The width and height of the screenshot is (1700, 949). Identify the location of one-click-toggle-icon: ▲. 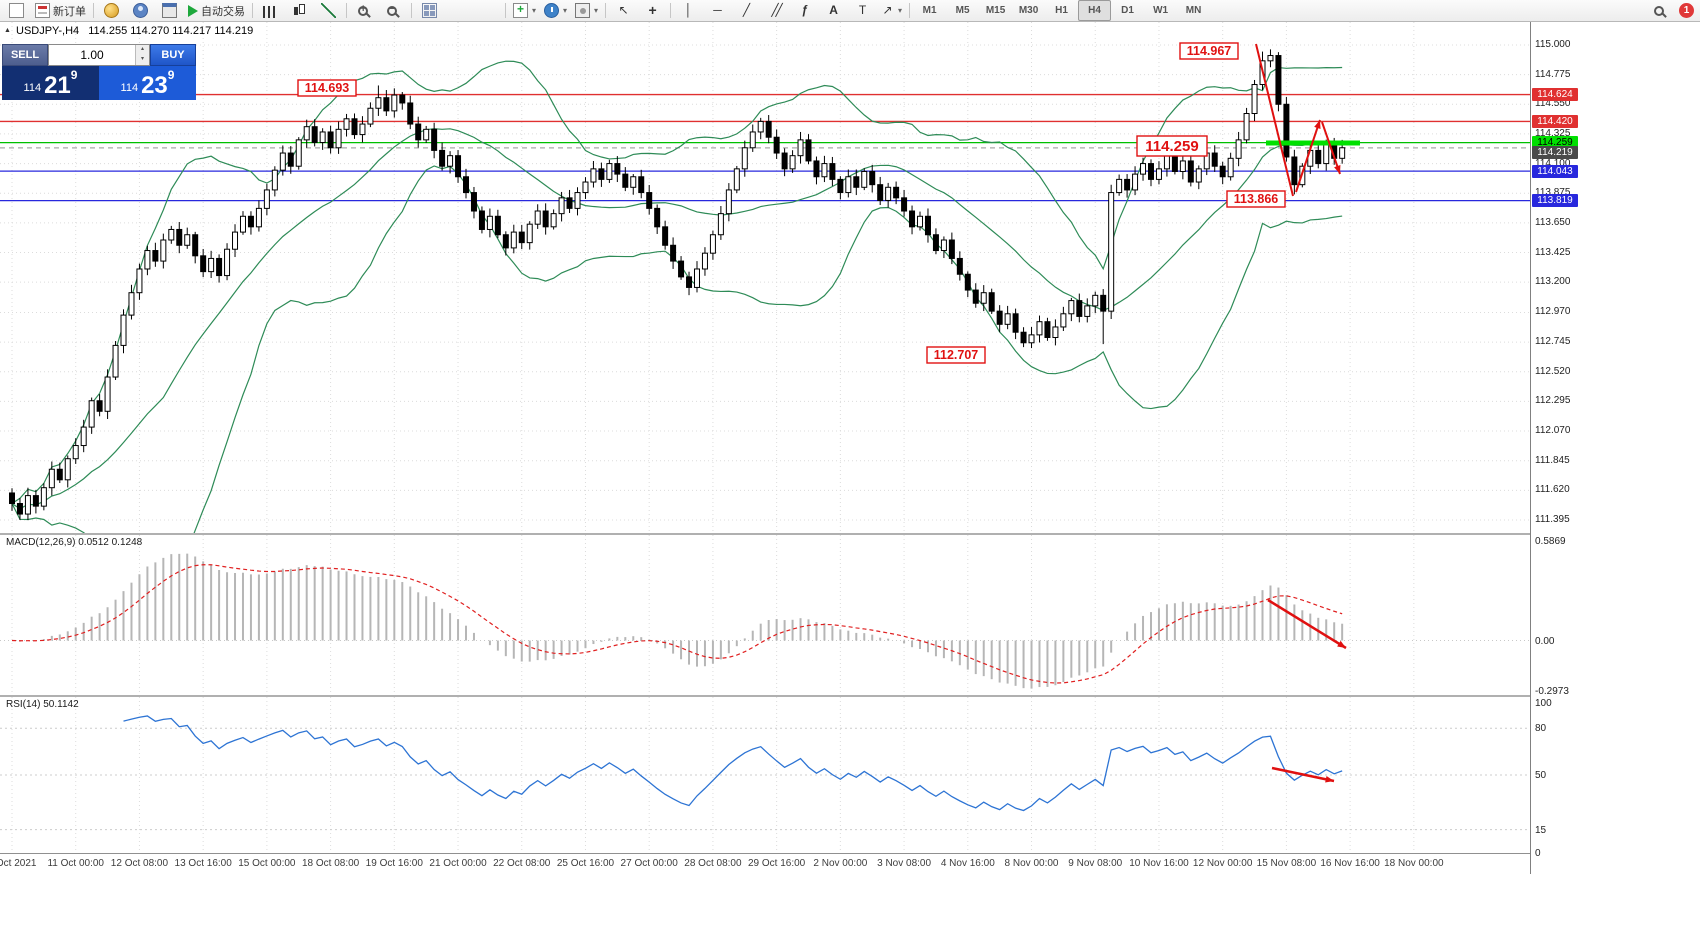
(7, 30).